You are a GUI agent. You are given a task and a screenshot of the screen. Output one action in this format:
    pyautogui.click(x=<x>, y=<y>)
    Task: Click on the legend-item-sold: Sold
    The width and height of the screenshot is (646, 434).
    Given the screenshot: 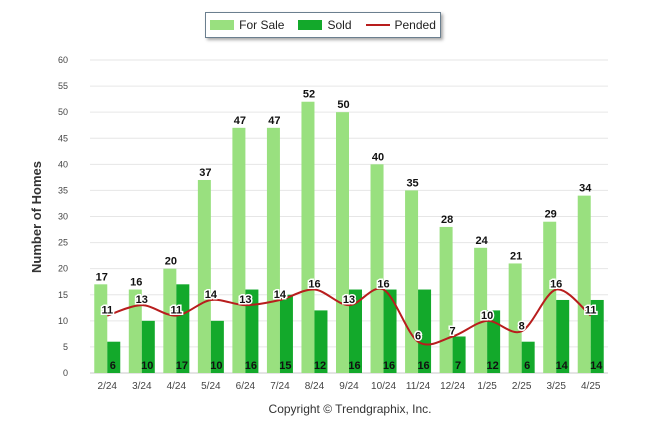 What is the action you would take?
    pyautogui.click(x=325, y=25)
    